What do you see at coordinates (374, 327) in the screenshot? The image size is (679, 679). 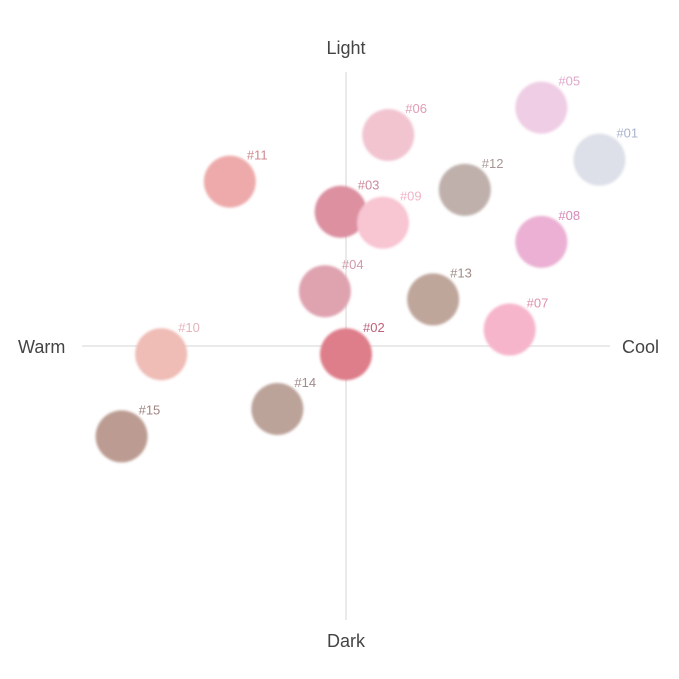 I see `swatch-label: #02` at bounding box center [374, 327].